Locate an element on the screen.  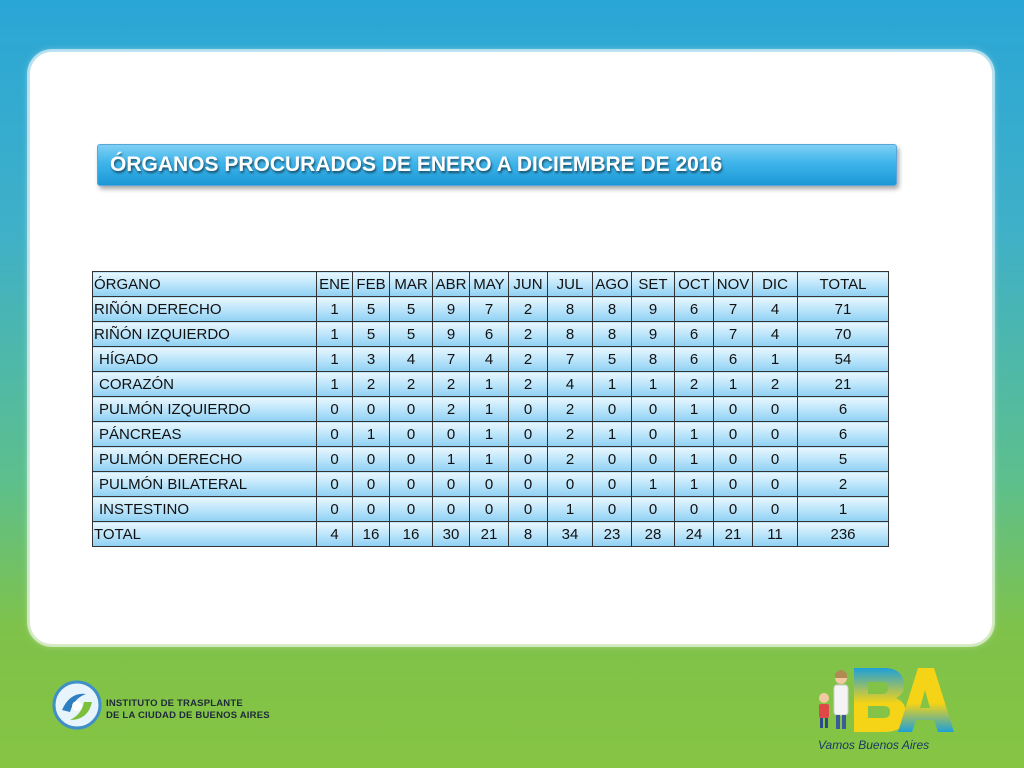
total-cell: 5 is located at coordinates (843, 459).